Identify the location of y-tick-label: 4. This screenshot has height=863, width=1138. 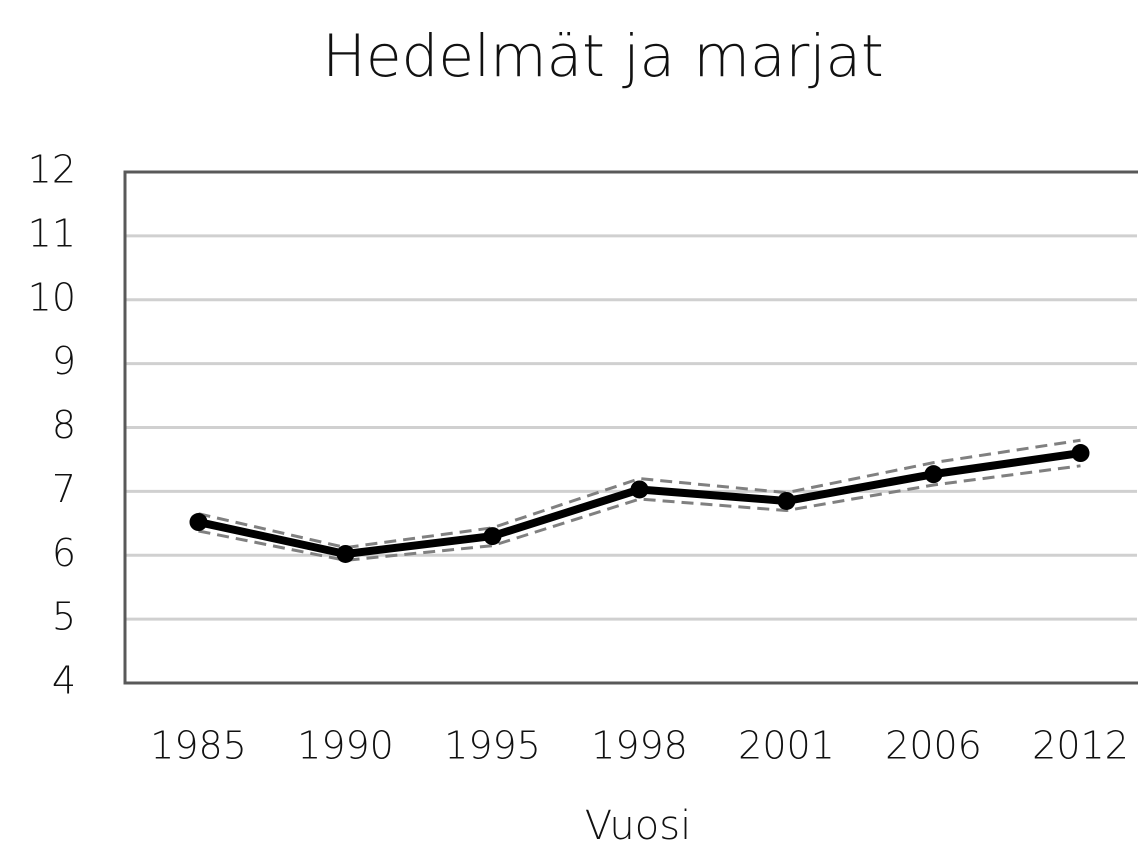
(64, 681).